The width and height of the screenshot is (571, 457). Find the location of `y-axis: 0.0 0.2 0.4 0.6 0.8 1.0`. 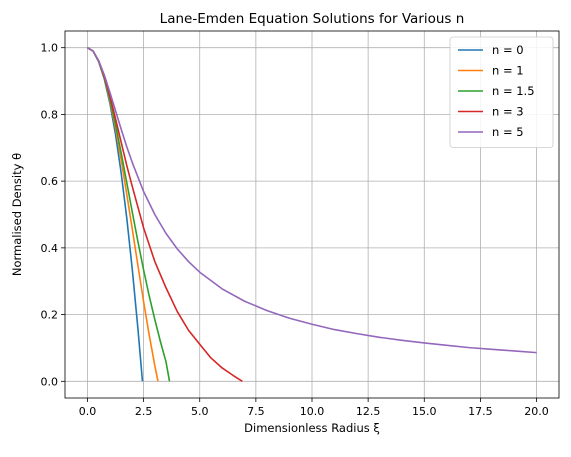

y-axis: 0.0 0.2 0.4 0.6 0.8 1.0 is located at coordinates (53, 215).